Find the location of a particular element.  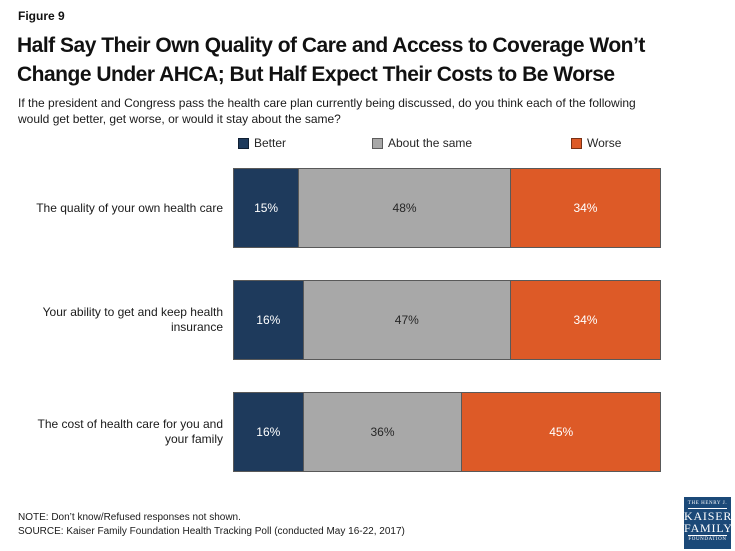

category-label: The quality of your own health care is located at coordinates (129, 207).